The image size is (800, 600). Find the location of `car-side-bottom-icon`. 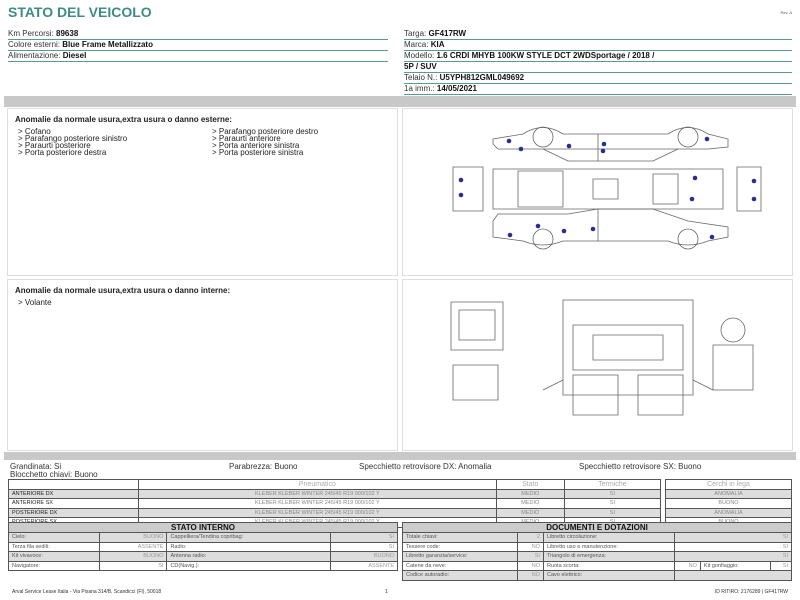

car-side-bottom-icon is located at coordinates (610, 229).